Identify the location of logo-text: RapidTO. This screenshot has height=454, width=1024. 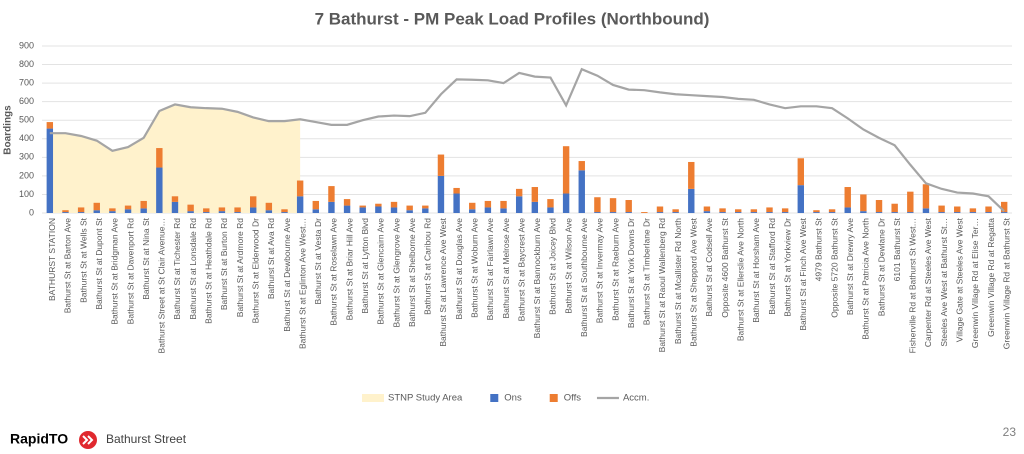
(39, 439).